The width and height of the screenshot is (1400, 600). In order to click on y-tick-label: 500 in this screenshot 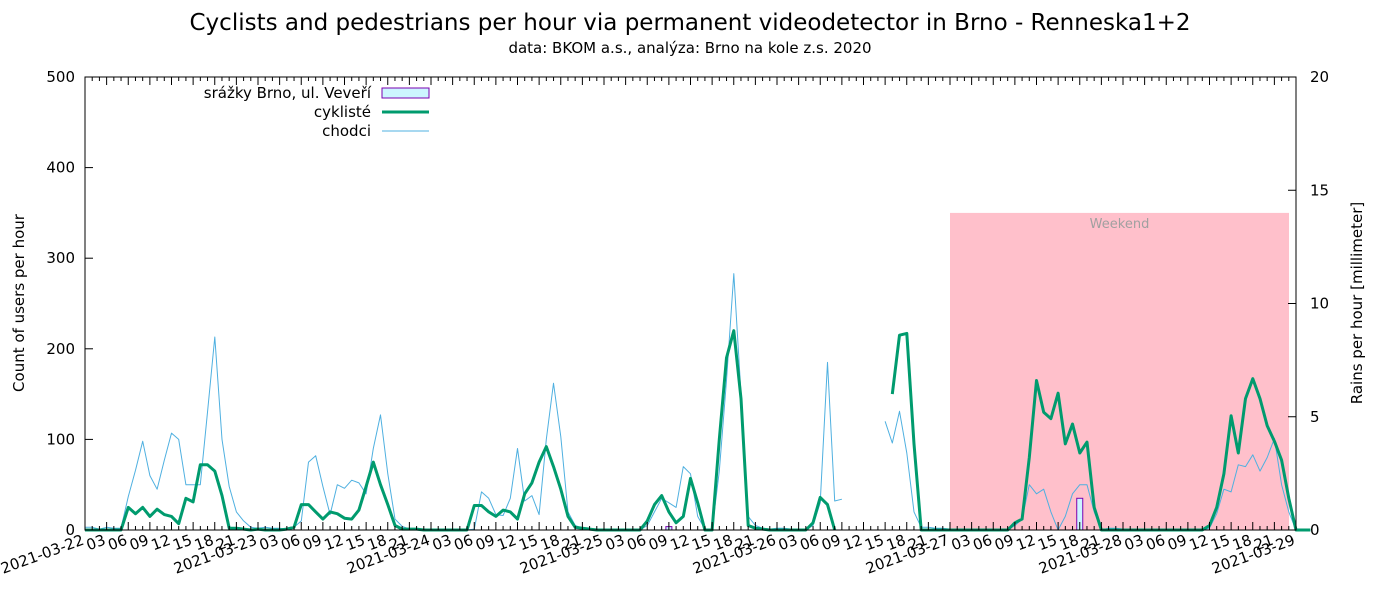, I will do `click(60, 77)`.